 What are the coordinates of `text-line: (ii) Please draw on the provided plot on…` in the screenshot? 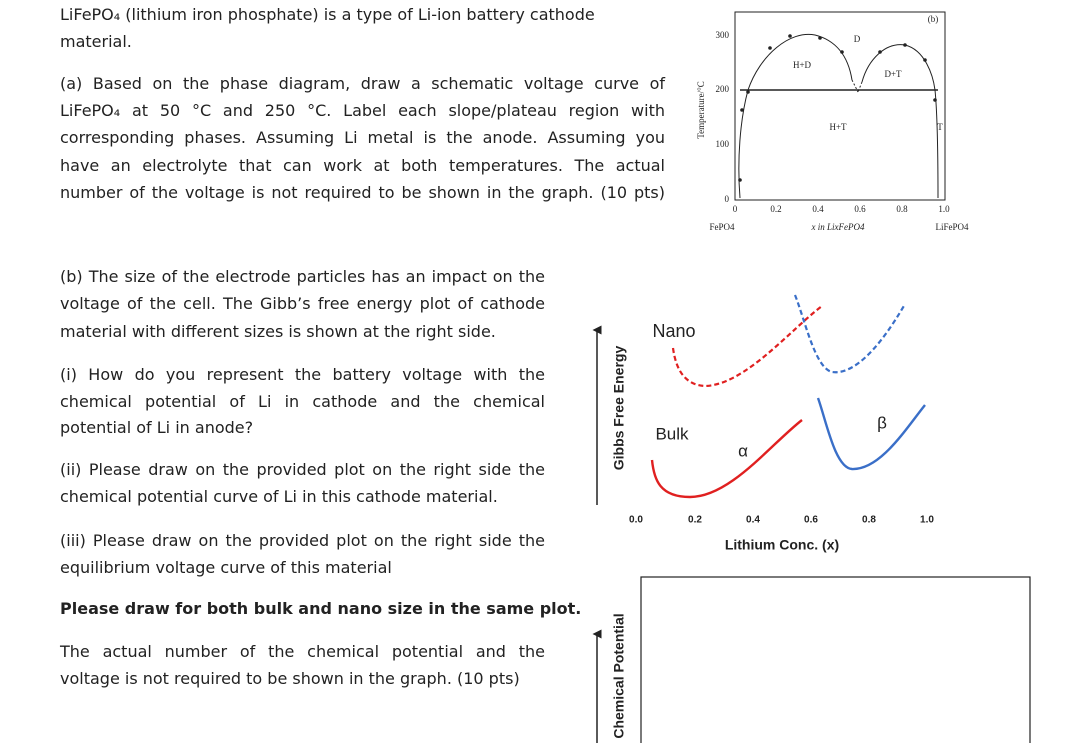 It's located at (302, 469).